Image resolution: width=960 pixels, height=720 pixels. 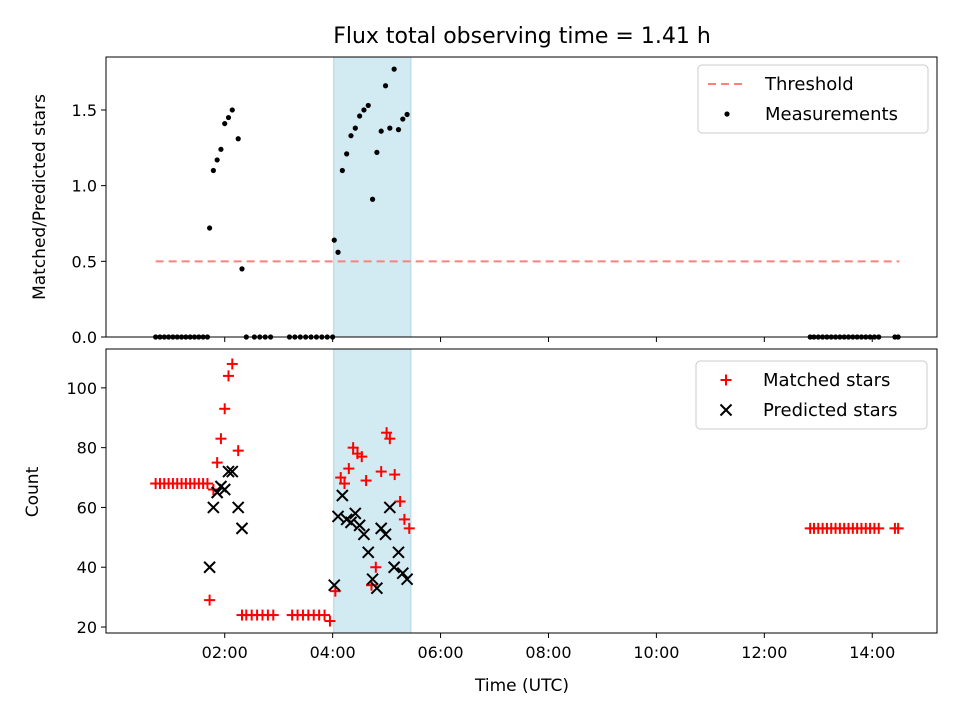 What do you see at coordinates (726, 410) in the screenshot?
I see `legend-predicted-marker` at bounding box center [726, 410].